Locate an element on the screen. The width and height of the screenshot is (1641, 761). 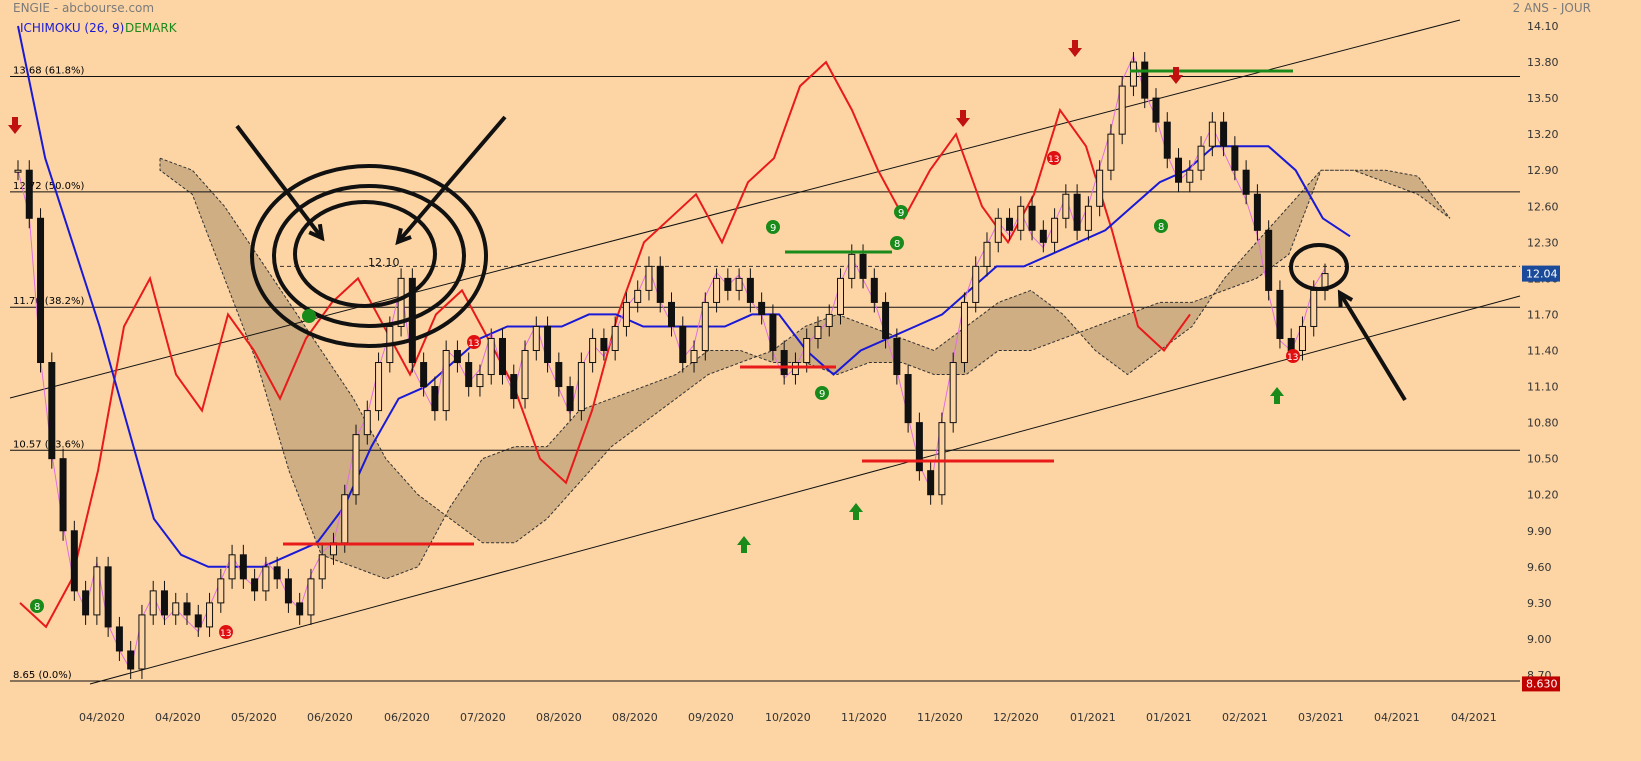
ichimoku-label: ICHIMOKU (26, 9) is located at coordinates (72, 28).